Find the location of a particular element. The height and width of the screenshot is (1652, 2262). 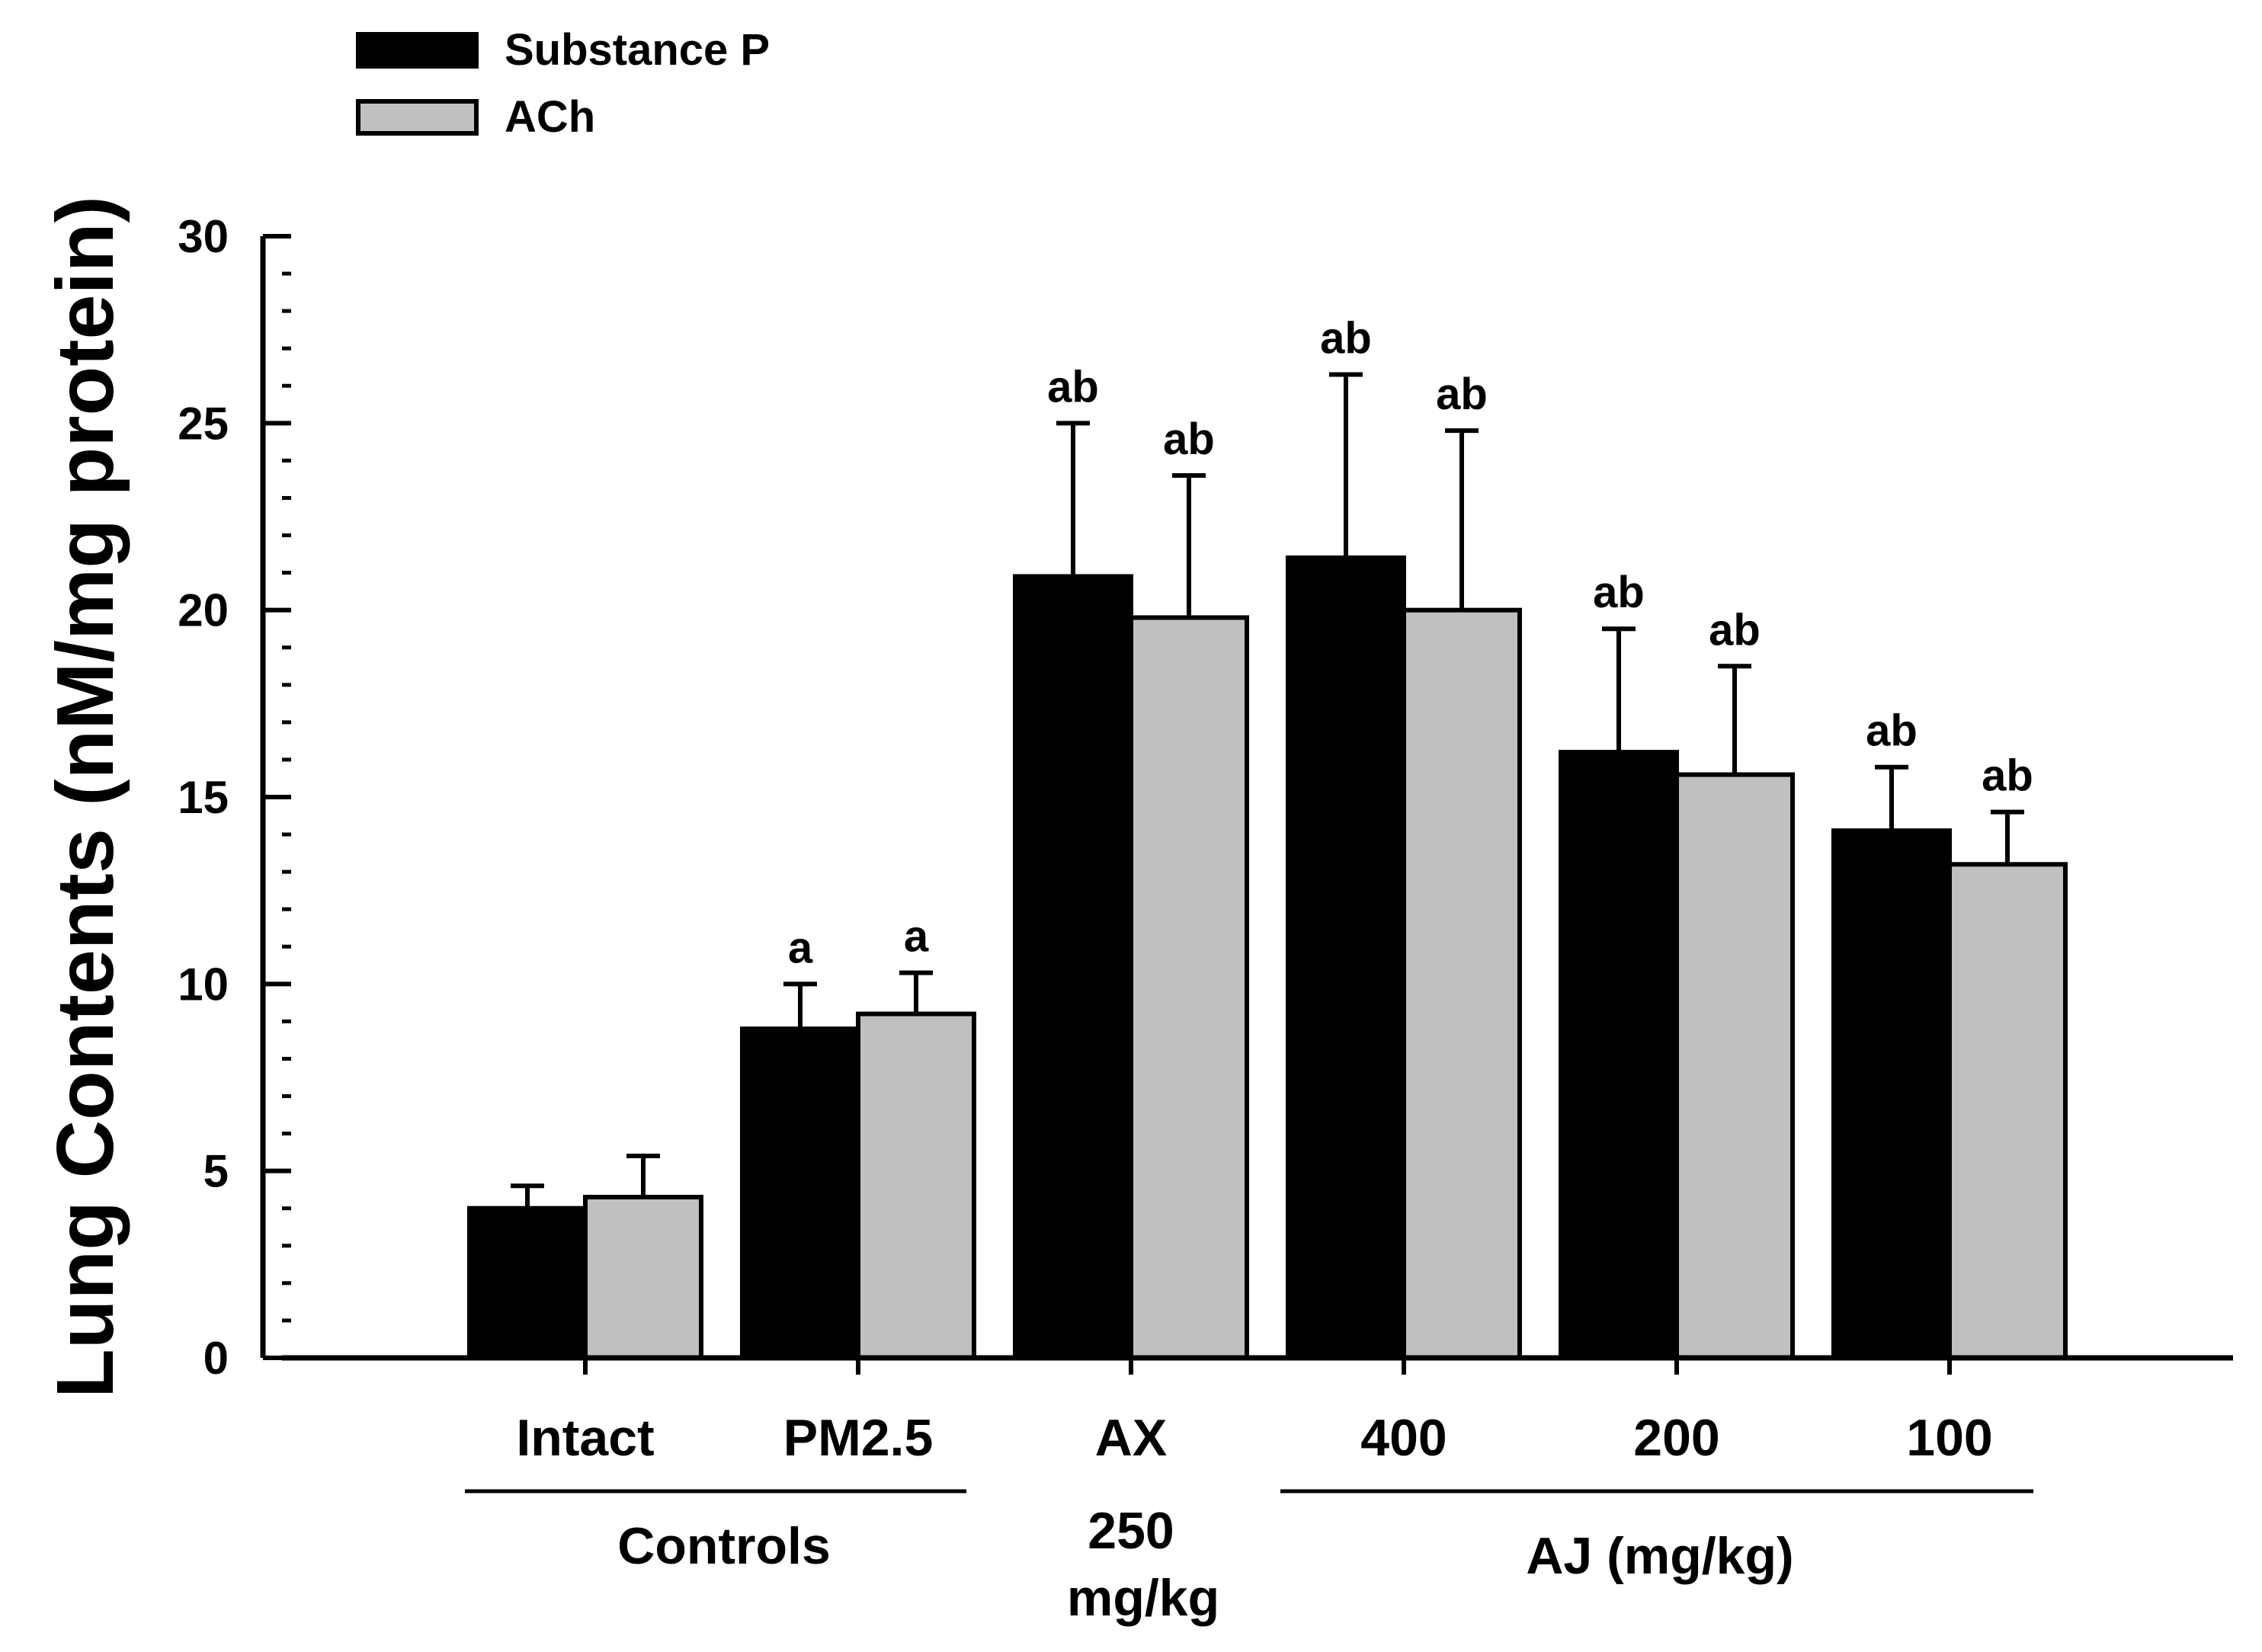

bar-ach-PM2.5 is located at coordinates (916, 1185).